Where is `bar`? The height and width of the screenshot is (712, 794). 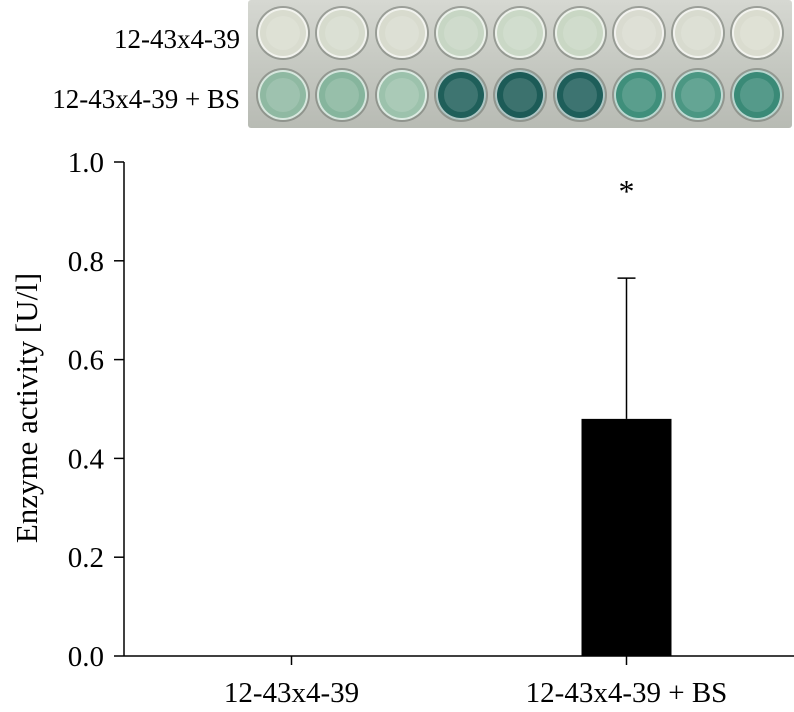 bar is located at coordinates (626, 537).